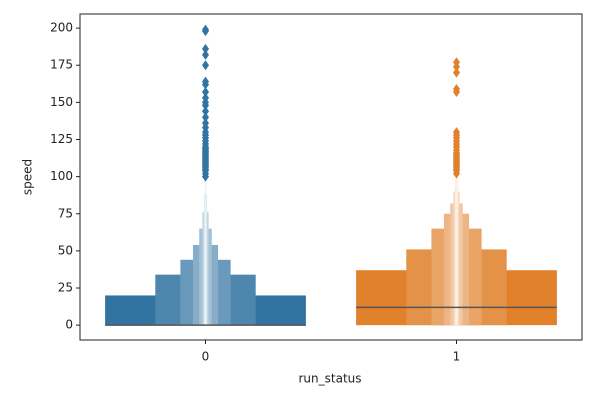 The image size is (597, 400). I want to click on y-tick-label: 50, so click(65, 250).